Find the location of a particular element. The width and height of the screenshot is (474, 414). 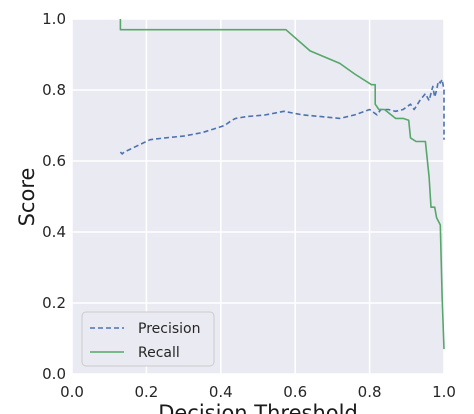

legend-label-recall: Recall is located at coordinates (159, 353).